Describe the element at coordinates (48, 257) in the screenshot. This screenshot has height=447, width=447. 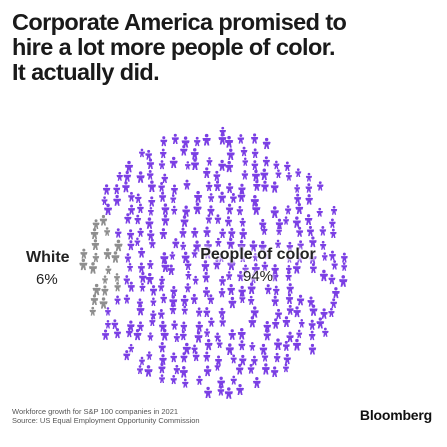
I see `white-series-label: White` at that location.